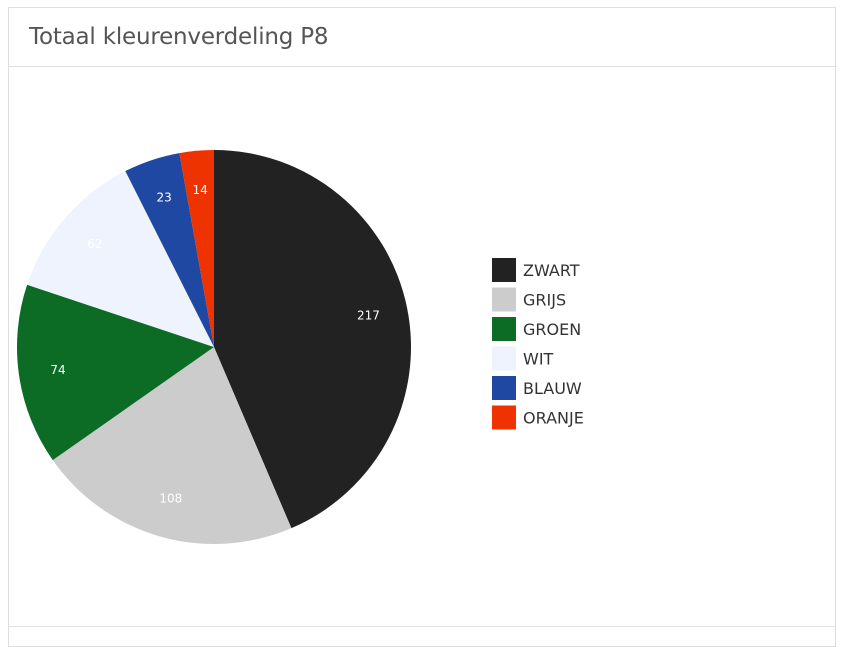 The height and width of the screenshot is (647, 844). I want to click on legend-label-zwart: ZWART, so click(551, 270).